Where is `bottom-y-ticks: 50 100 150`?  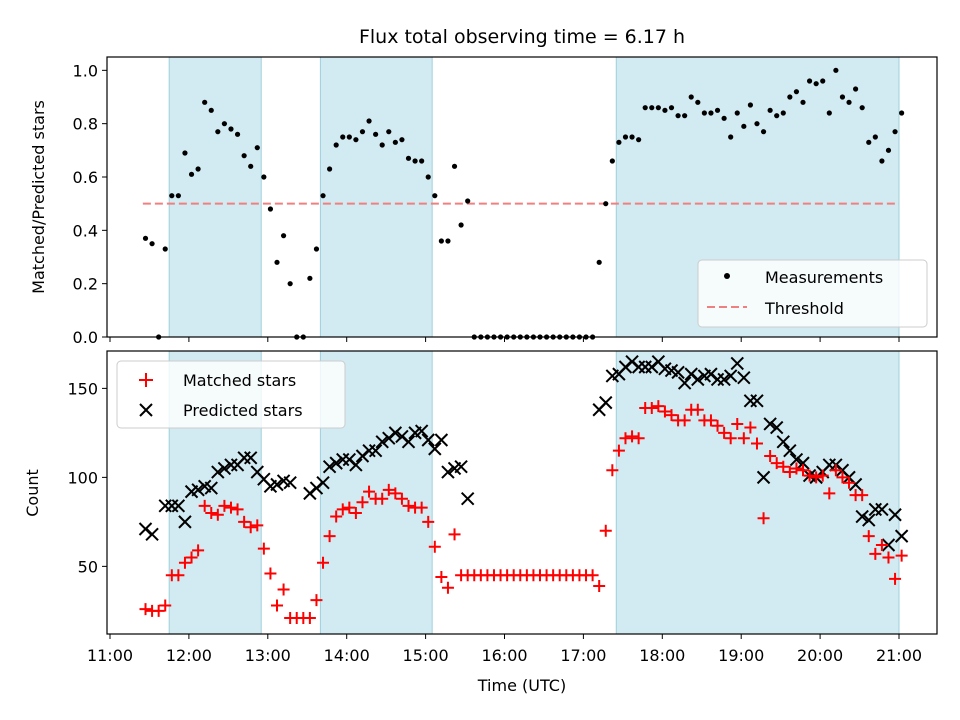 bottom-y-ticks: 50 100 150 is located at coordinates (87, 477).